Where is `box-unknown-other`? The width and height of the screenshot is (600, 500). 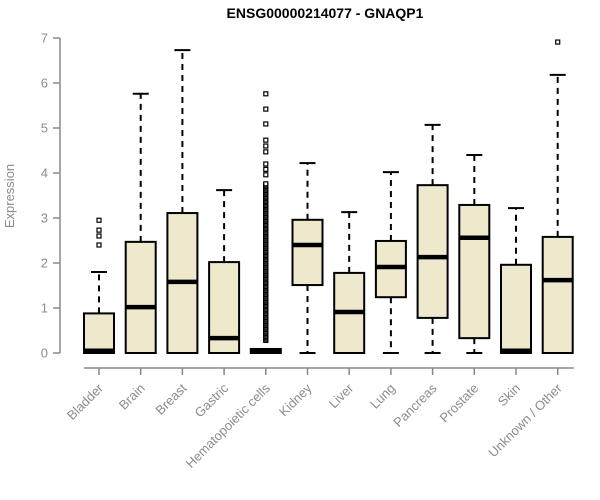
box-unknown-other is located at coordinates (557, 294).